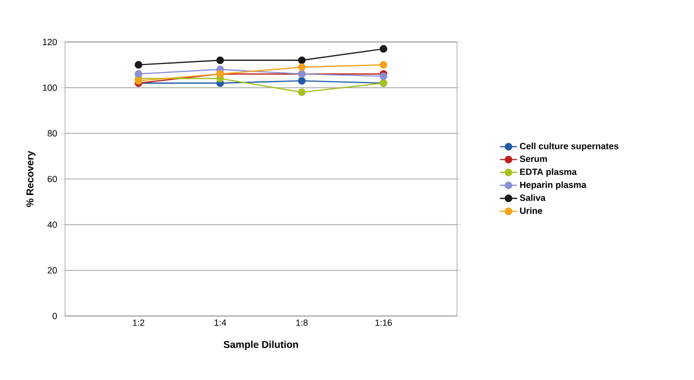 The image size is (694, 380). Describe the element at coordinates (383, 323) in the screenshot. I see `x-tick-label: 1:16` at that location.